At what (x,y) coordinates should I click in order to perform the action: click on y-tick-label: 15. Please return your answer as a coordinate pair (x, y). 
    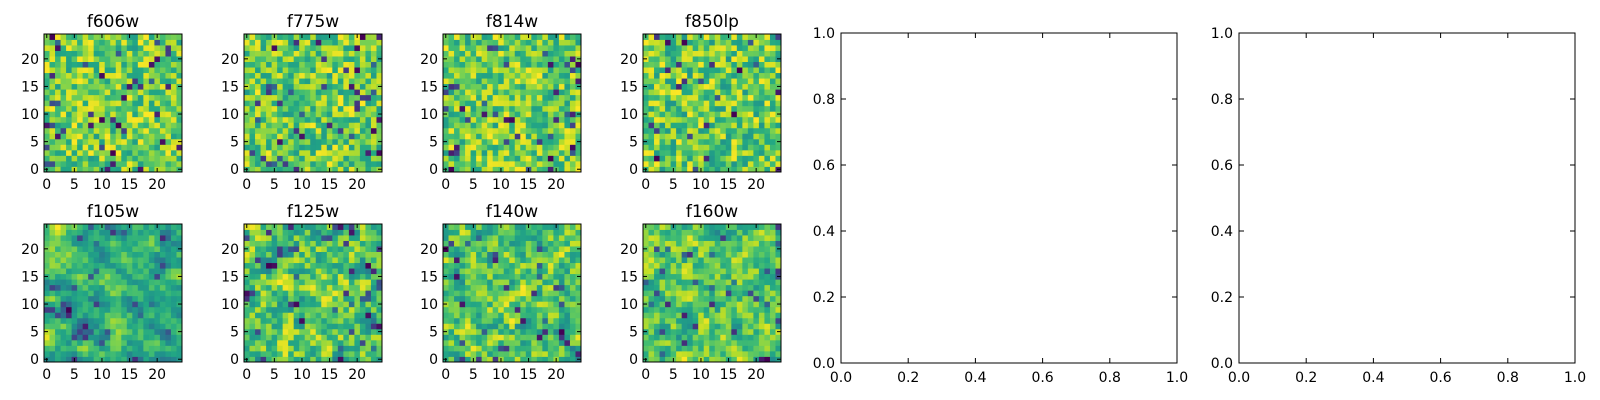
    Looking at the image, I should click on (30, 87).